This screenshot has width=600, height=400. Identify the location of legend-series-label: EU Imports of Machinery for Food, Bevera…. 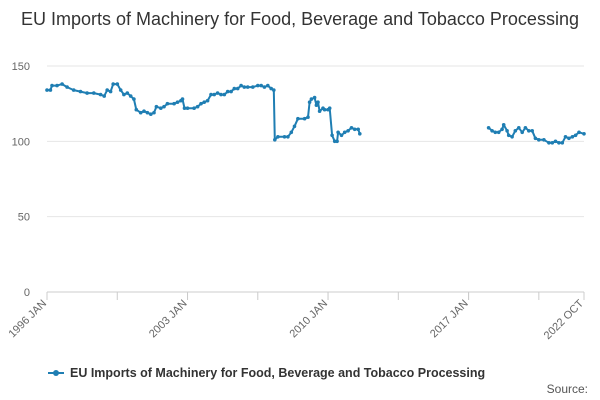
(278, 373).